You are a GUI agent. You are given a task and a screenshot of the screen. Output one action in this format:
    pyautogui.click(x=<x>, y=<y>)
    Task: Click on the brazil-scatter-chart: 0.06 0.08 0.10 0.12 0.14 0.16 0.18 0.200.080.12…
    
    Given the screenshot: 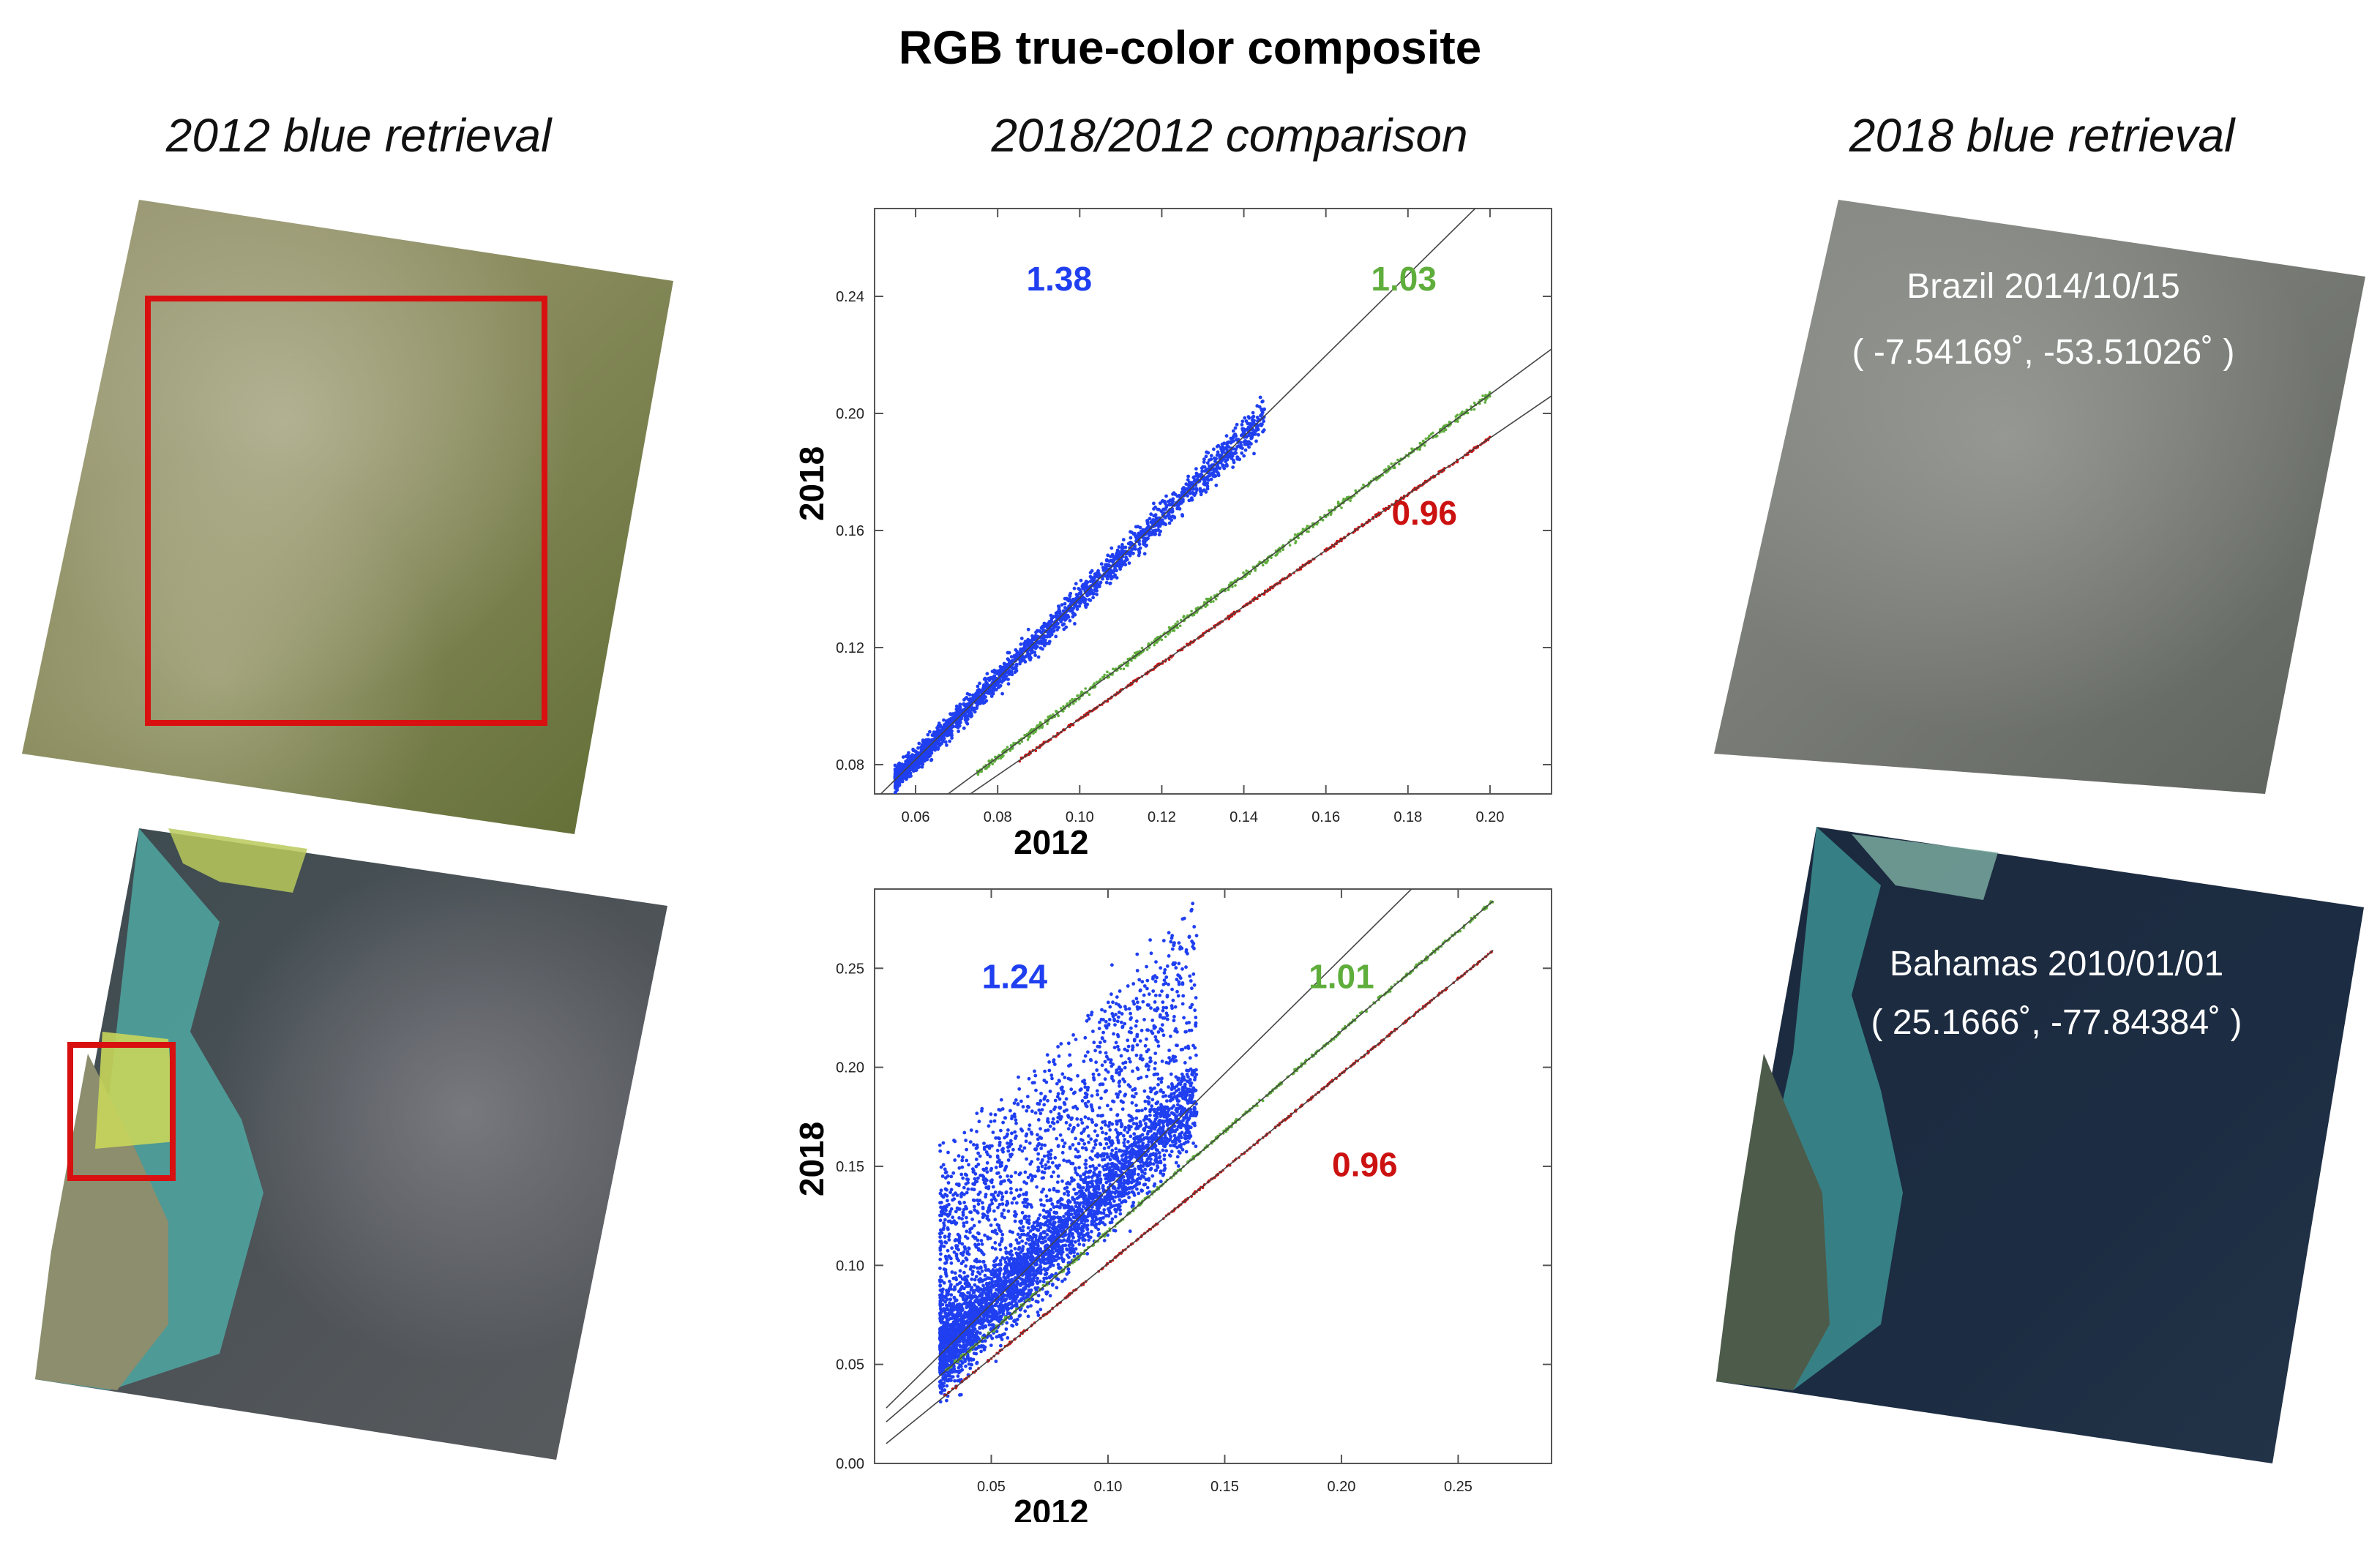 What is the action you would take?
    pyautogui.click(x=1172, y=534)
    